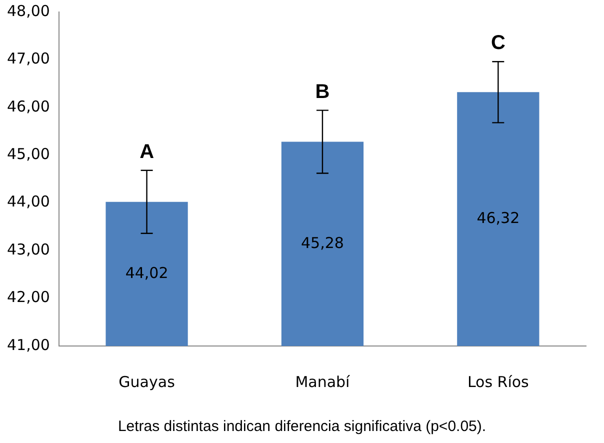  I want to click on y-tick-label: 41,00, so click(28, 345).